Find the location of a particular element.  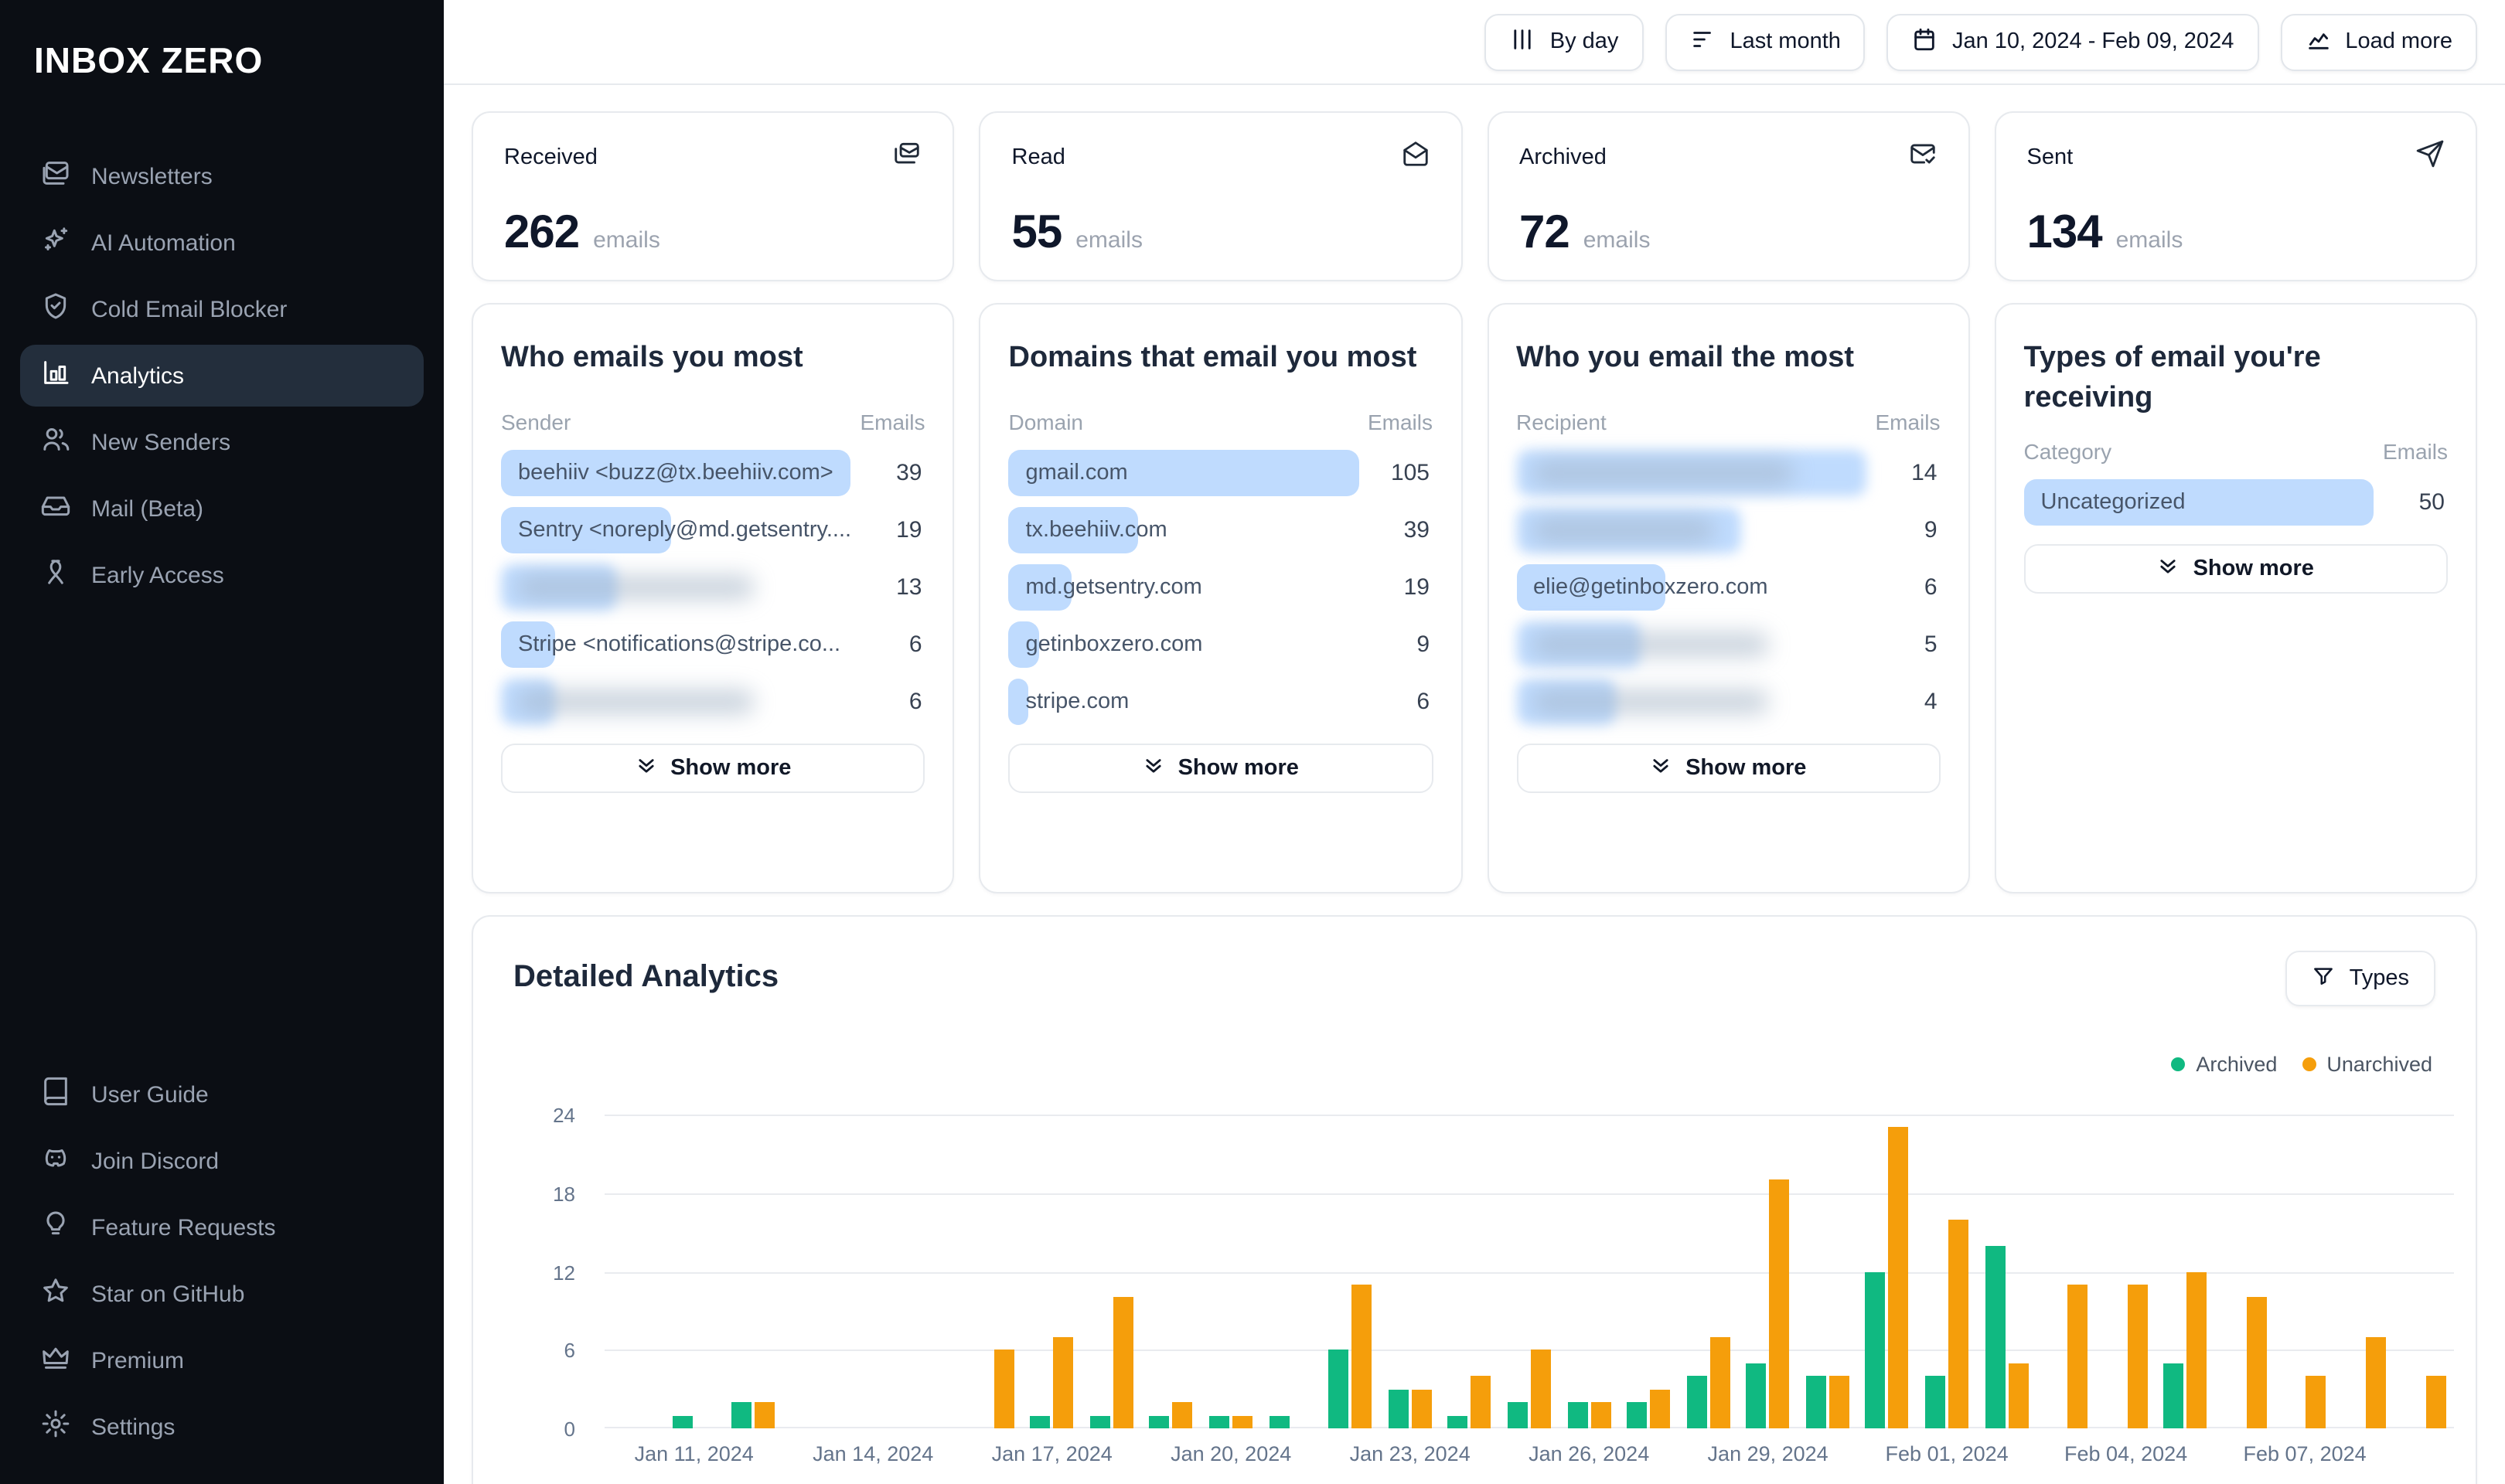

calendar-icon is located at coordinates (1925, 42).